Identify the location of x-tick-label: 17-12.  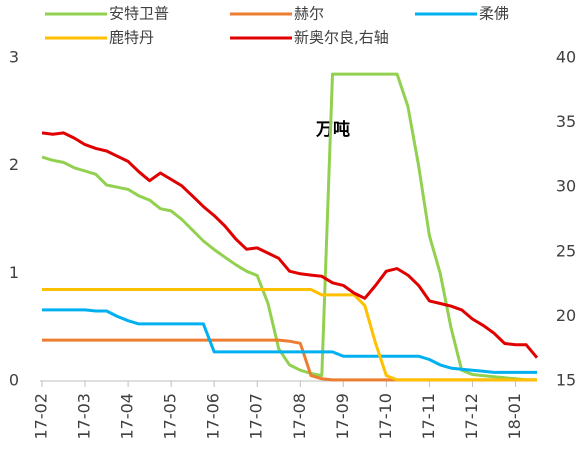
(471, 416).